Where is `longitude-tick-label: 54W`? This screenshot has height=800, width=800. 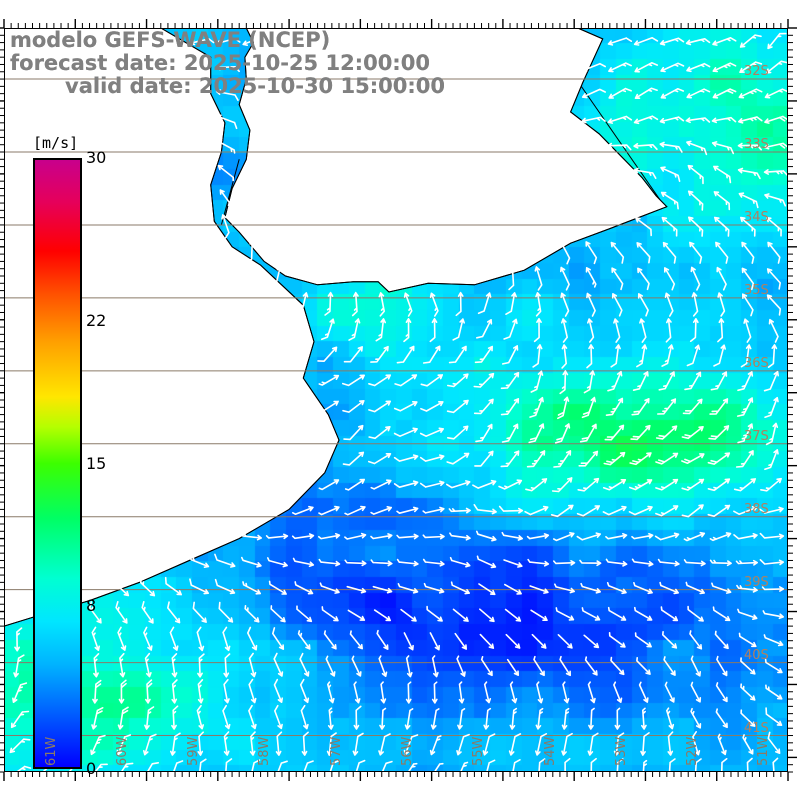
longitude-tick-label: 54W is located at coordinates (550, 751).